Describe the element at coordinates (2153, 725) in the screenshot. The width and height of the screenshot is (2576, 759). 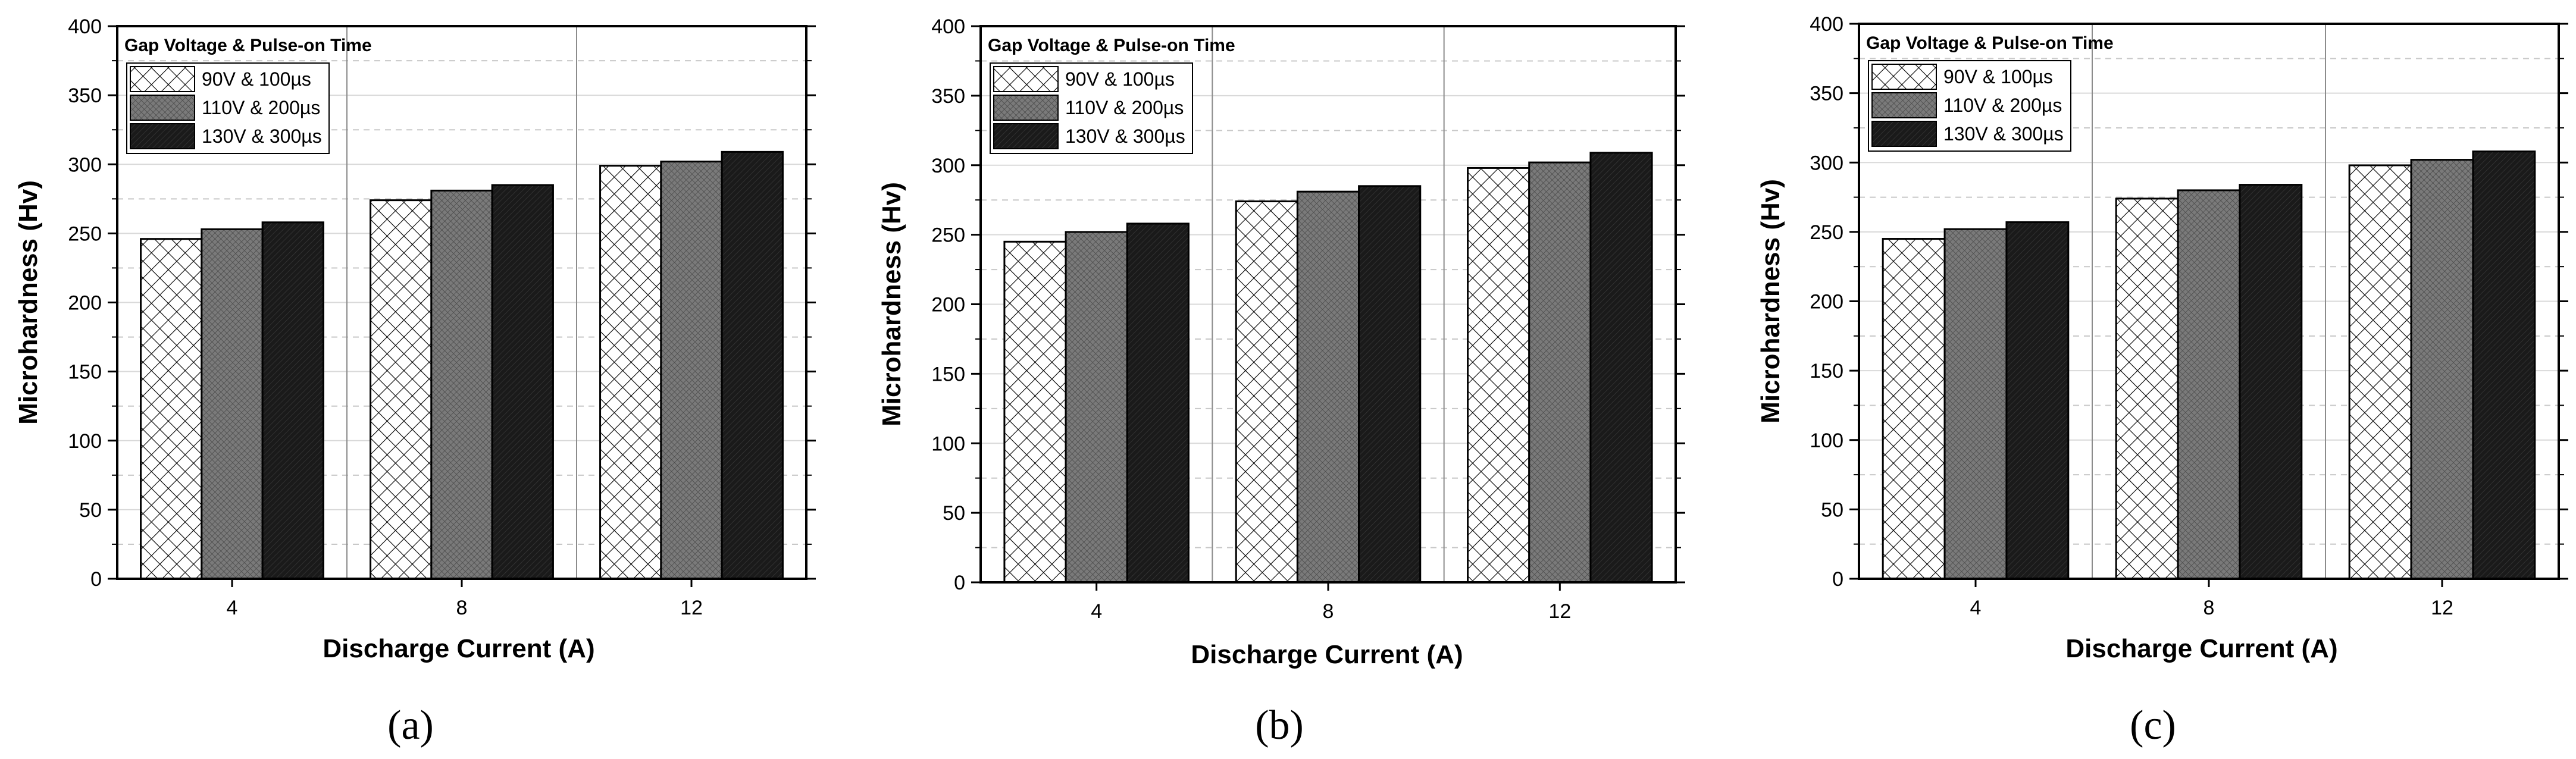
I see `panel-label: (c)` at that location.